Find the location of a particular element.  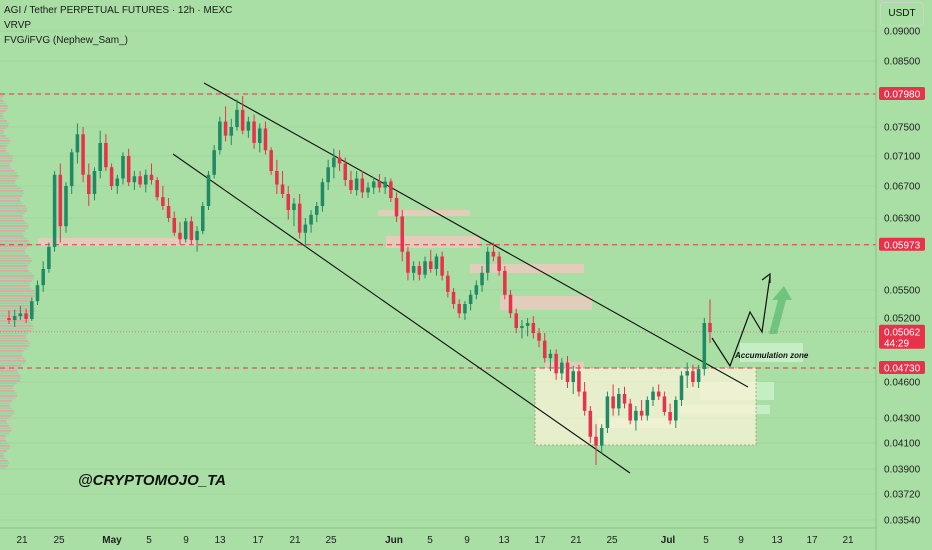

price-tag-countdown: 44:29 is located at coordinates (896, 343).